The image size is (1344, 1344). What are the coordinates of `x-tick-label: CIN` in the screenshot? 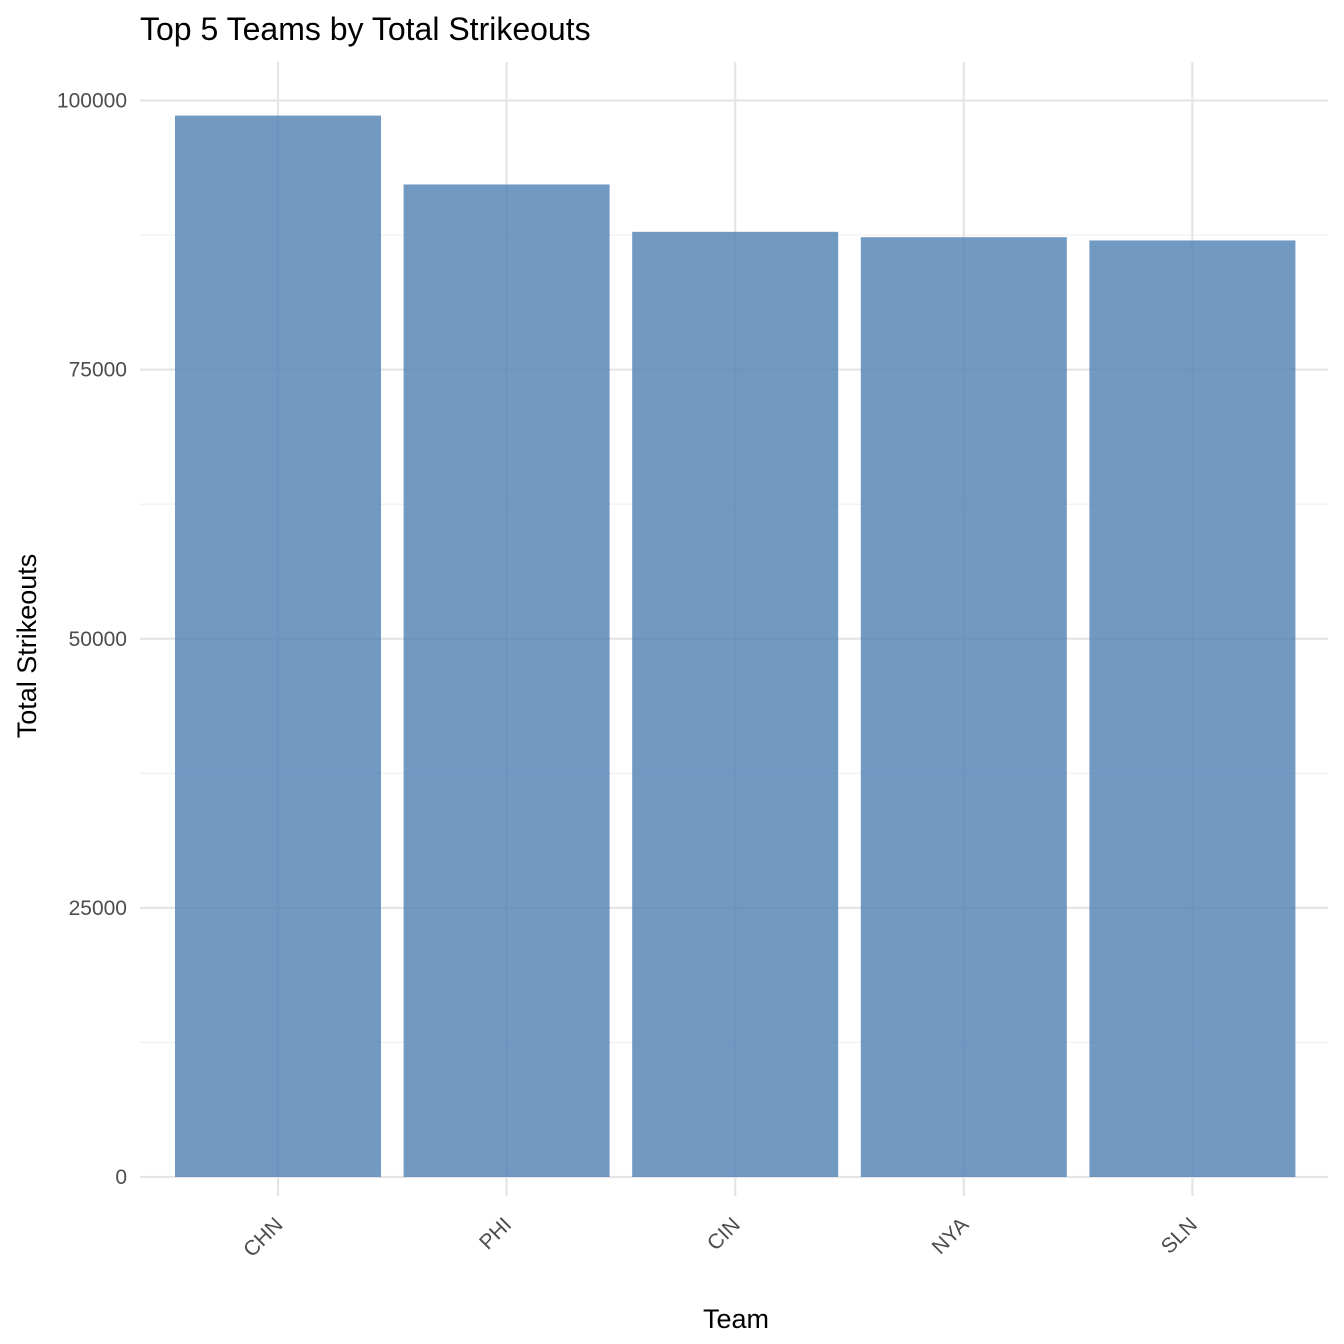 It's located at (724, 1234).